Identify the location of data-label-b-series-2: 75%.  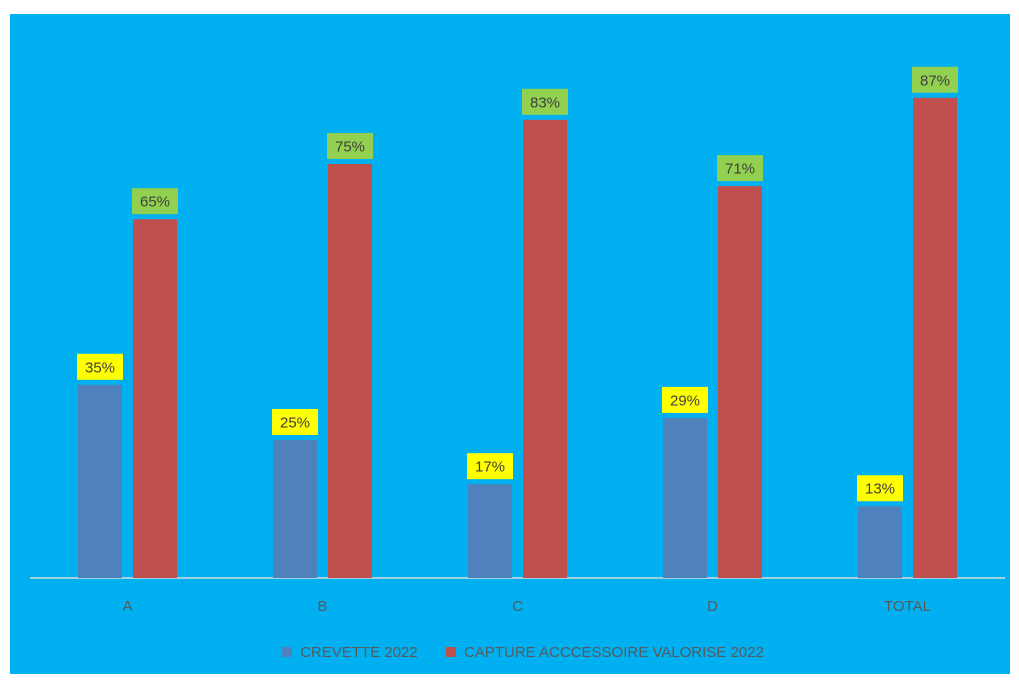
(350, 147).